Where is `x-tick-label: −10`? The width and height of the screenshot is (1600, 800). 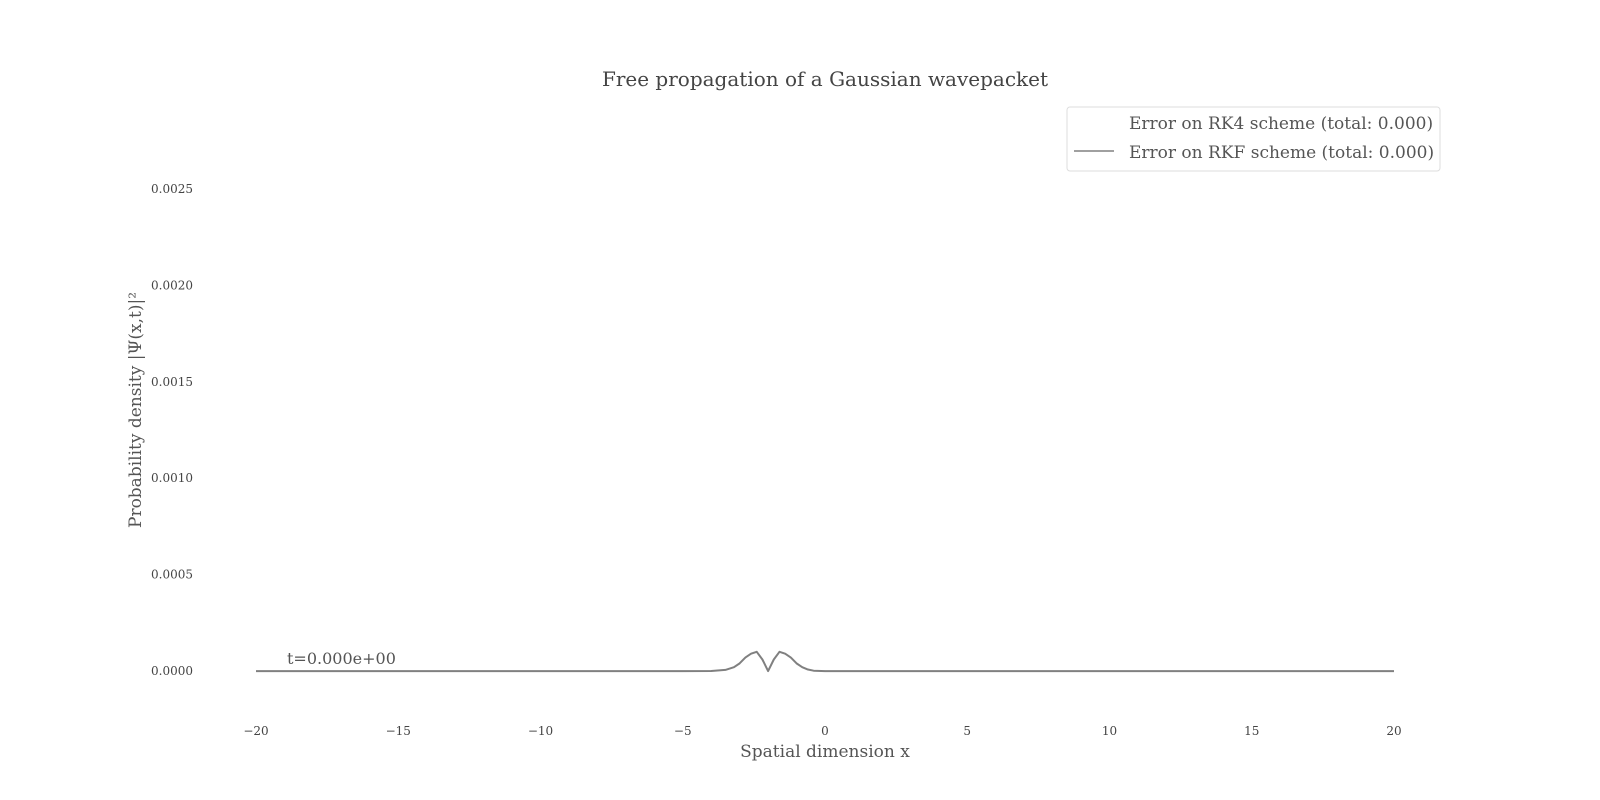
x-tick-label: −10 is located at coordinates (540, 731).